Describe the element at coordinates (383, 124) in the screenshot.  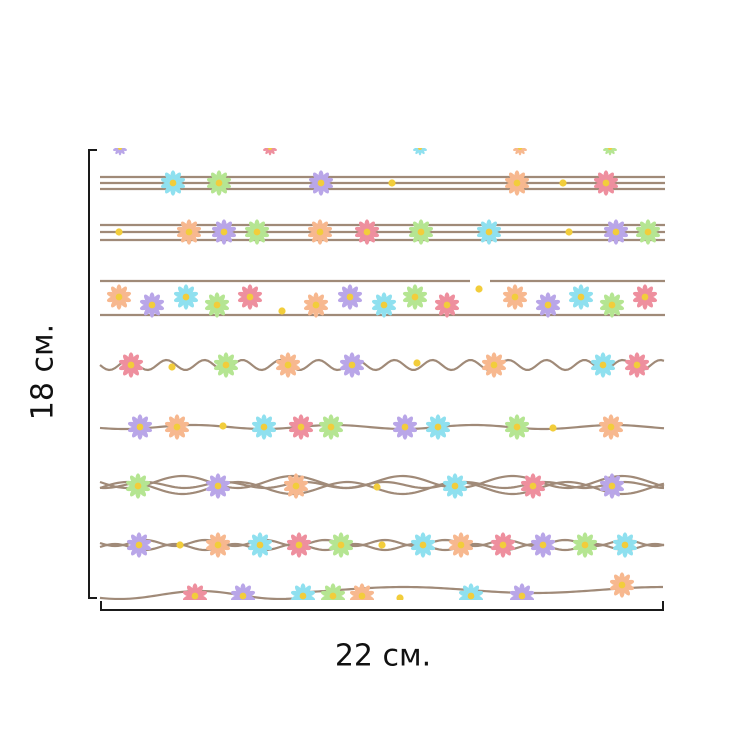
I see `sheet-top-mask` at that location.